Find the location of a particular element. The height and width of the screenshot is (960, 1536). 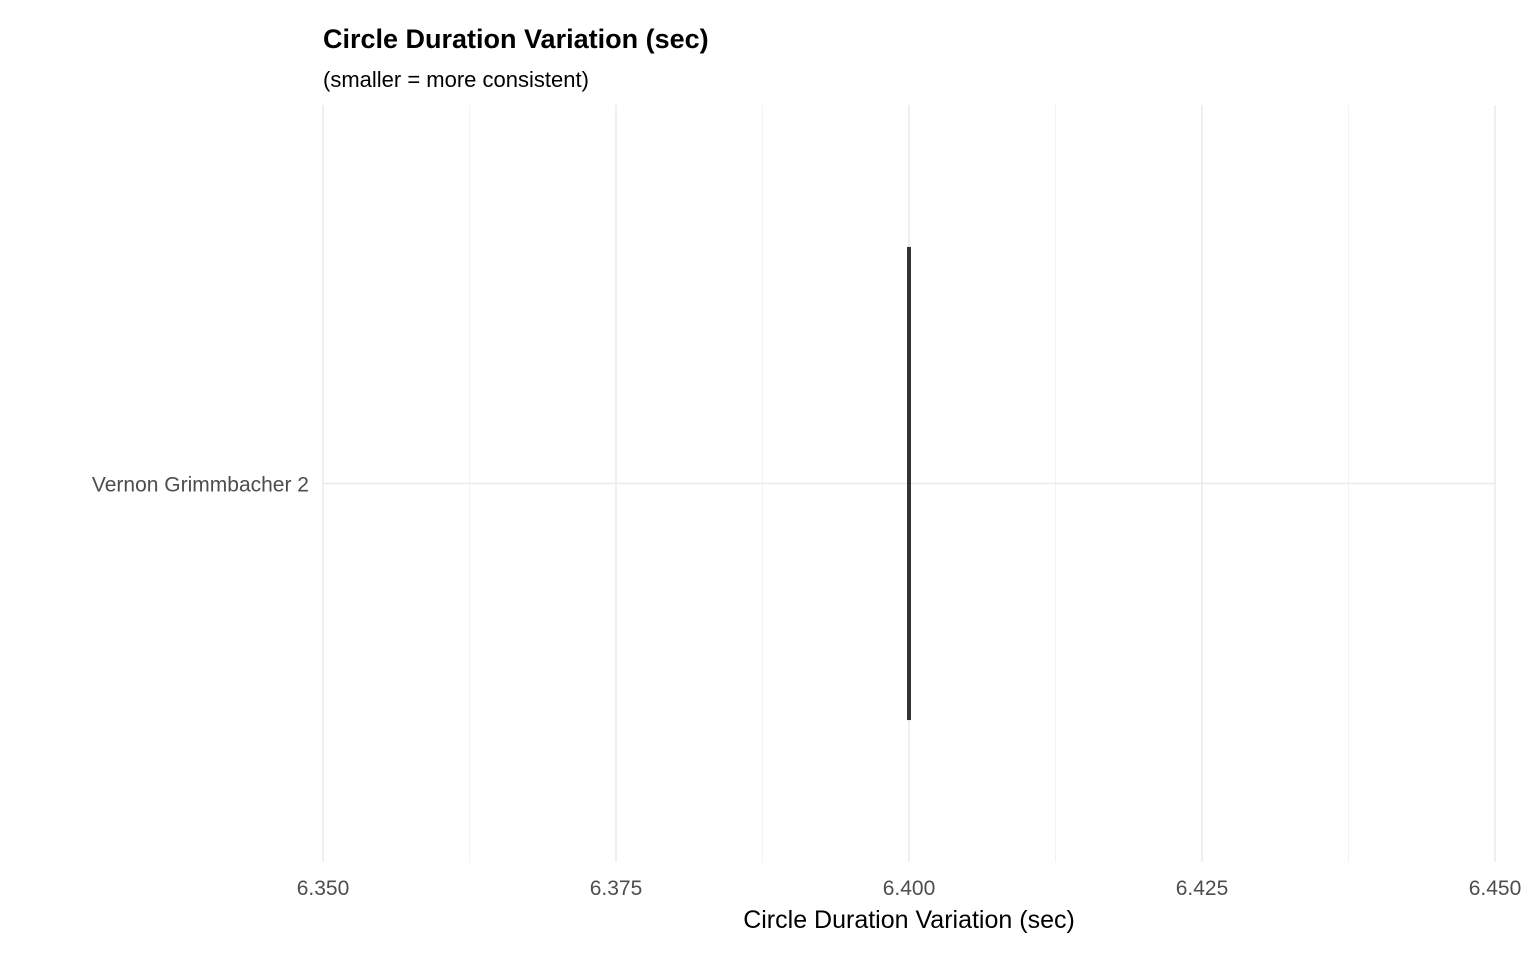

bars is located at coordinates (909, 483).